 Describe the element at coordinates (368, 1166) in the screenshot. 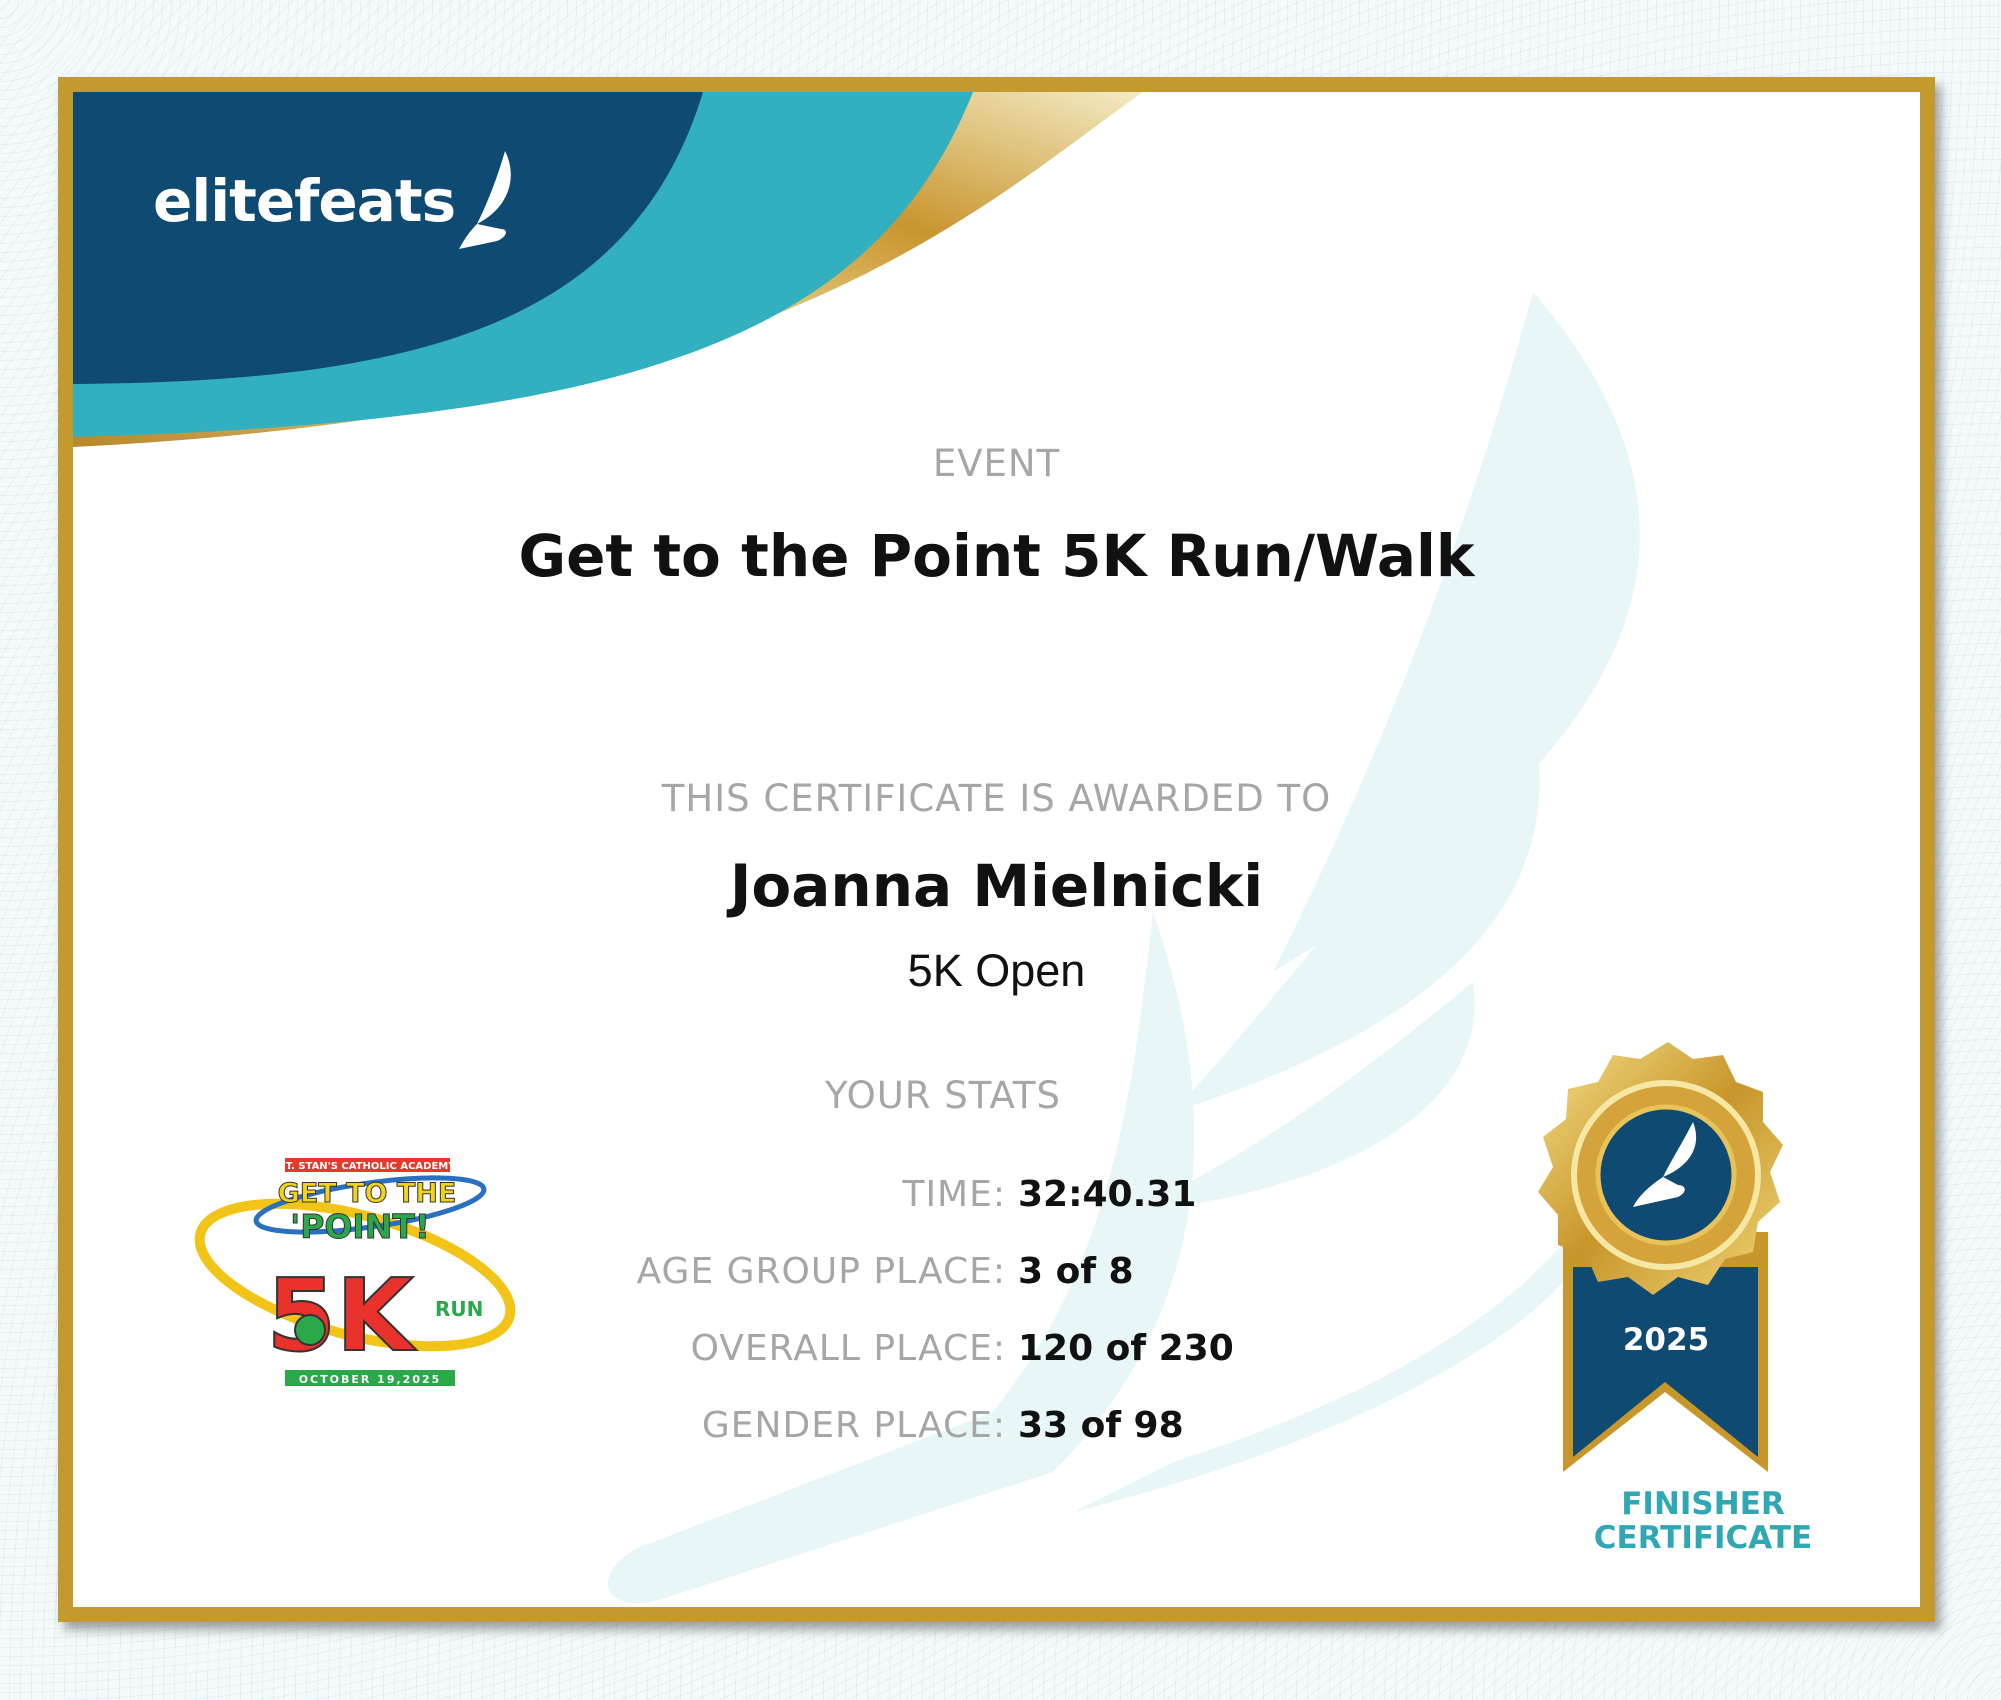

I see `event-logo-org: ST. STAN'S CATHOLIC ACADEMY` at that location.